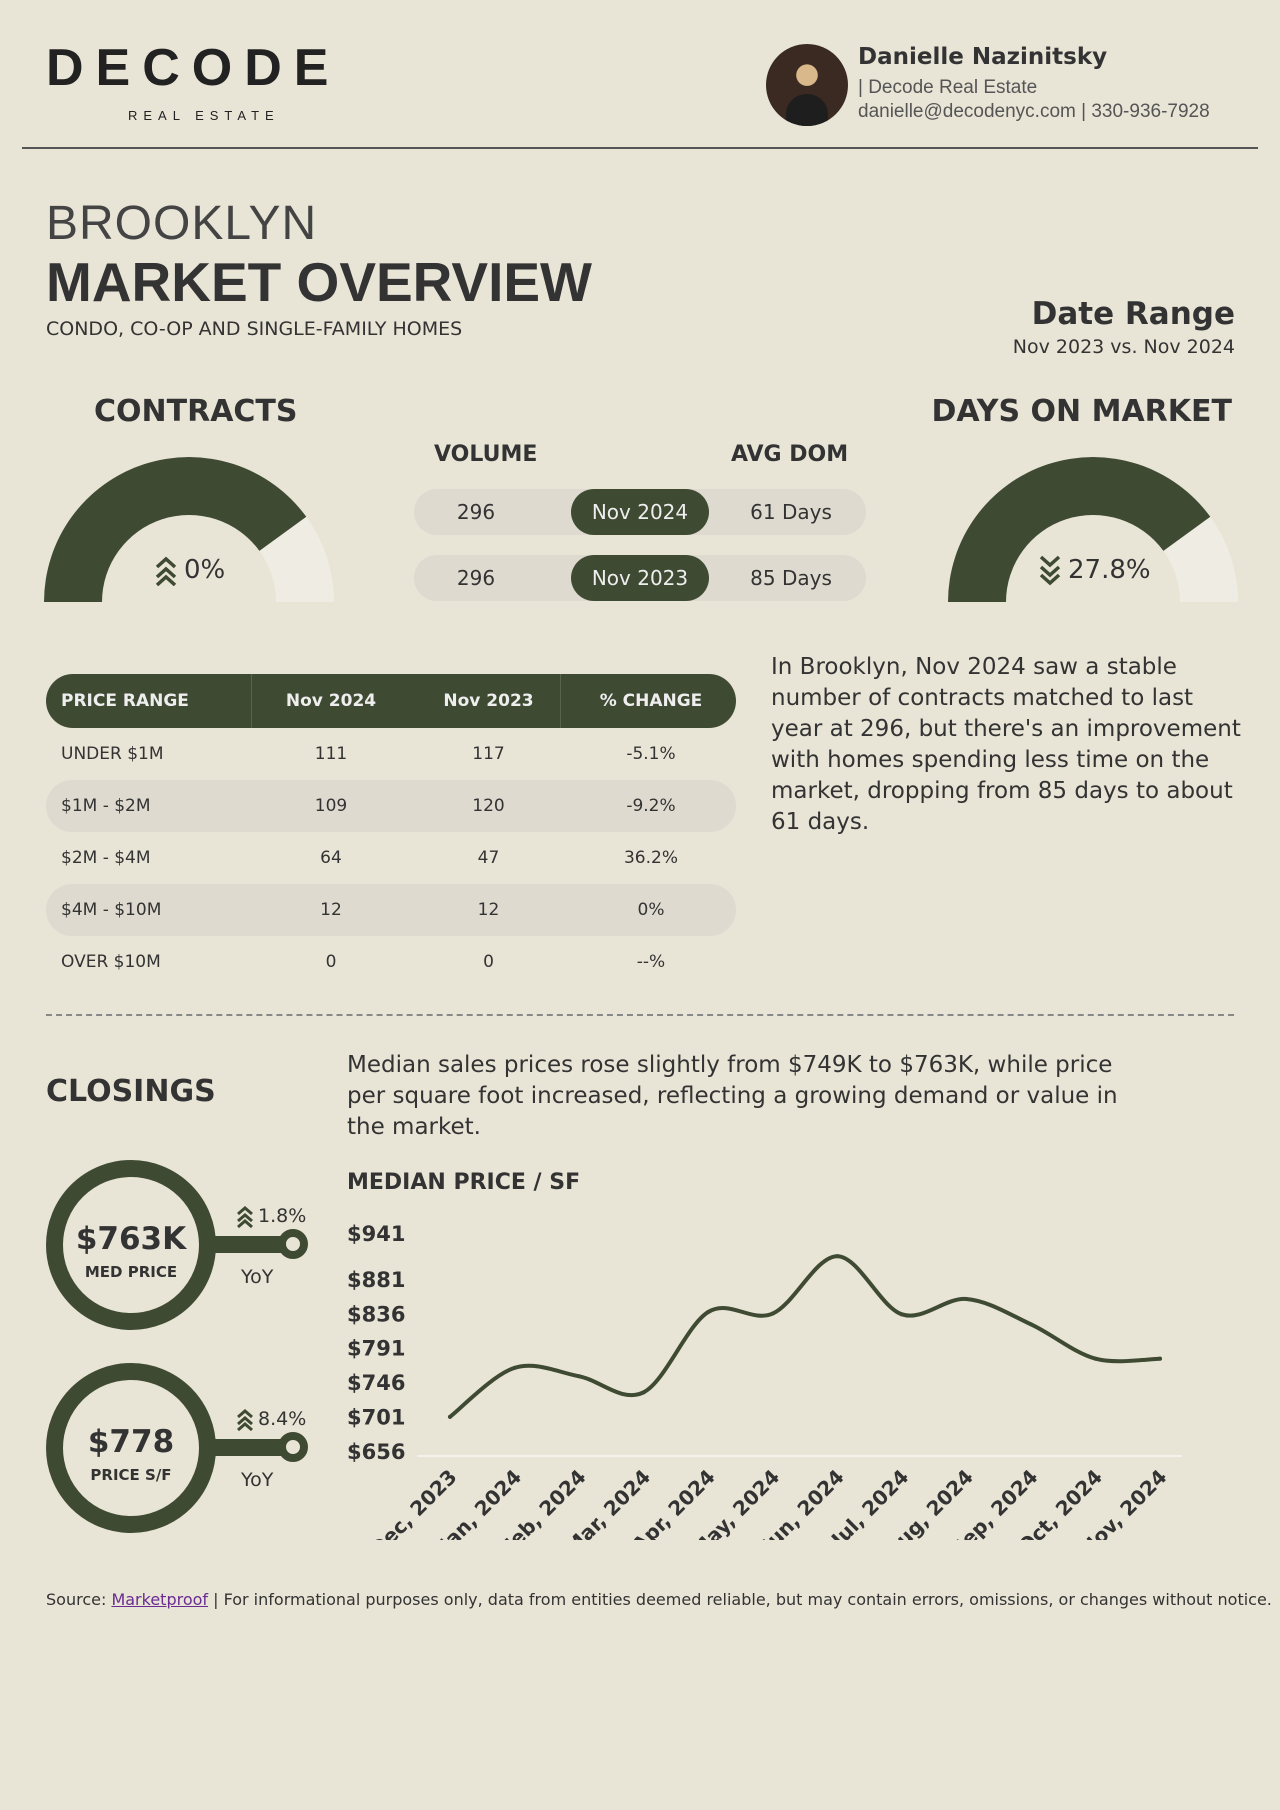 The height and width of the screenshot is (1810, 1280). I want to click on price-sf-yoy: YoY, so click(257, 1480).